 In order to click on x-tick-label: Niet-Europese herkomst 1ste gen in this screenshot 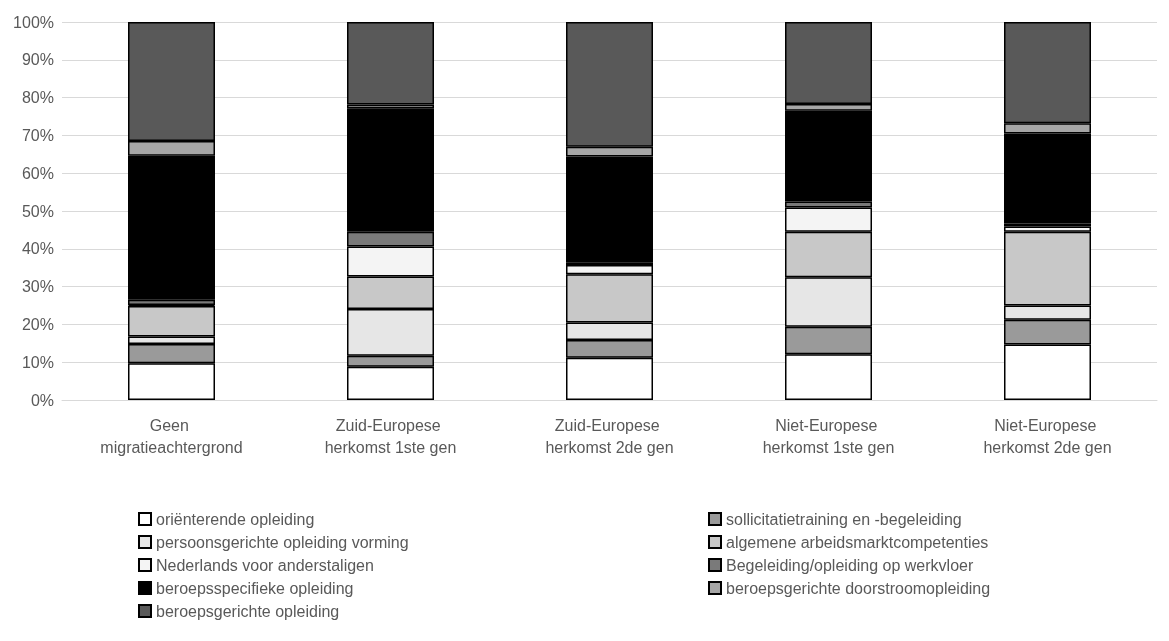, I will do `click(828, 436)`.